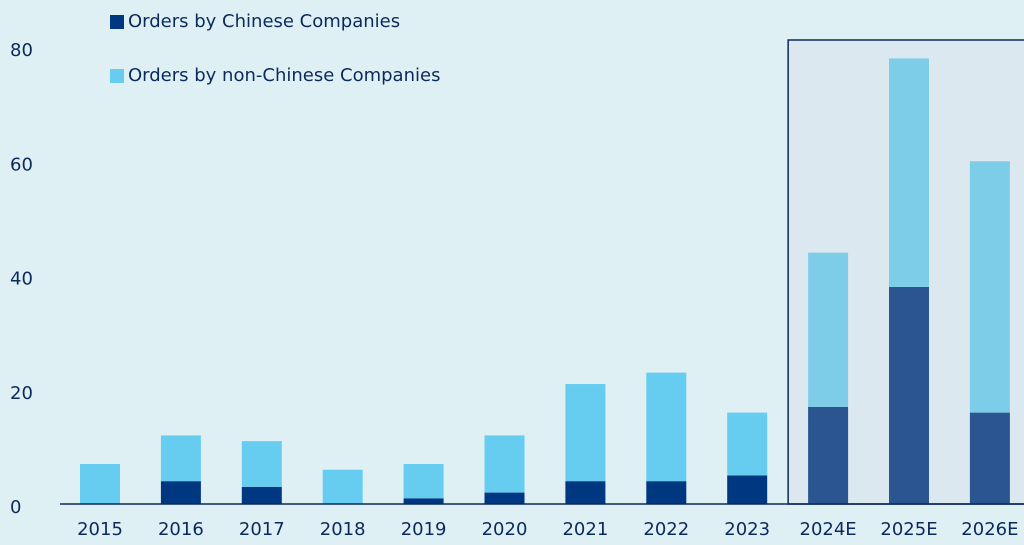 The height and width of the screenshot is (545, 1024). What do you see at coordinates (284, 75) in the screenshot?
I see `legend-label: Orders by non-Chinese Companies` at bounding box center [284, 75].